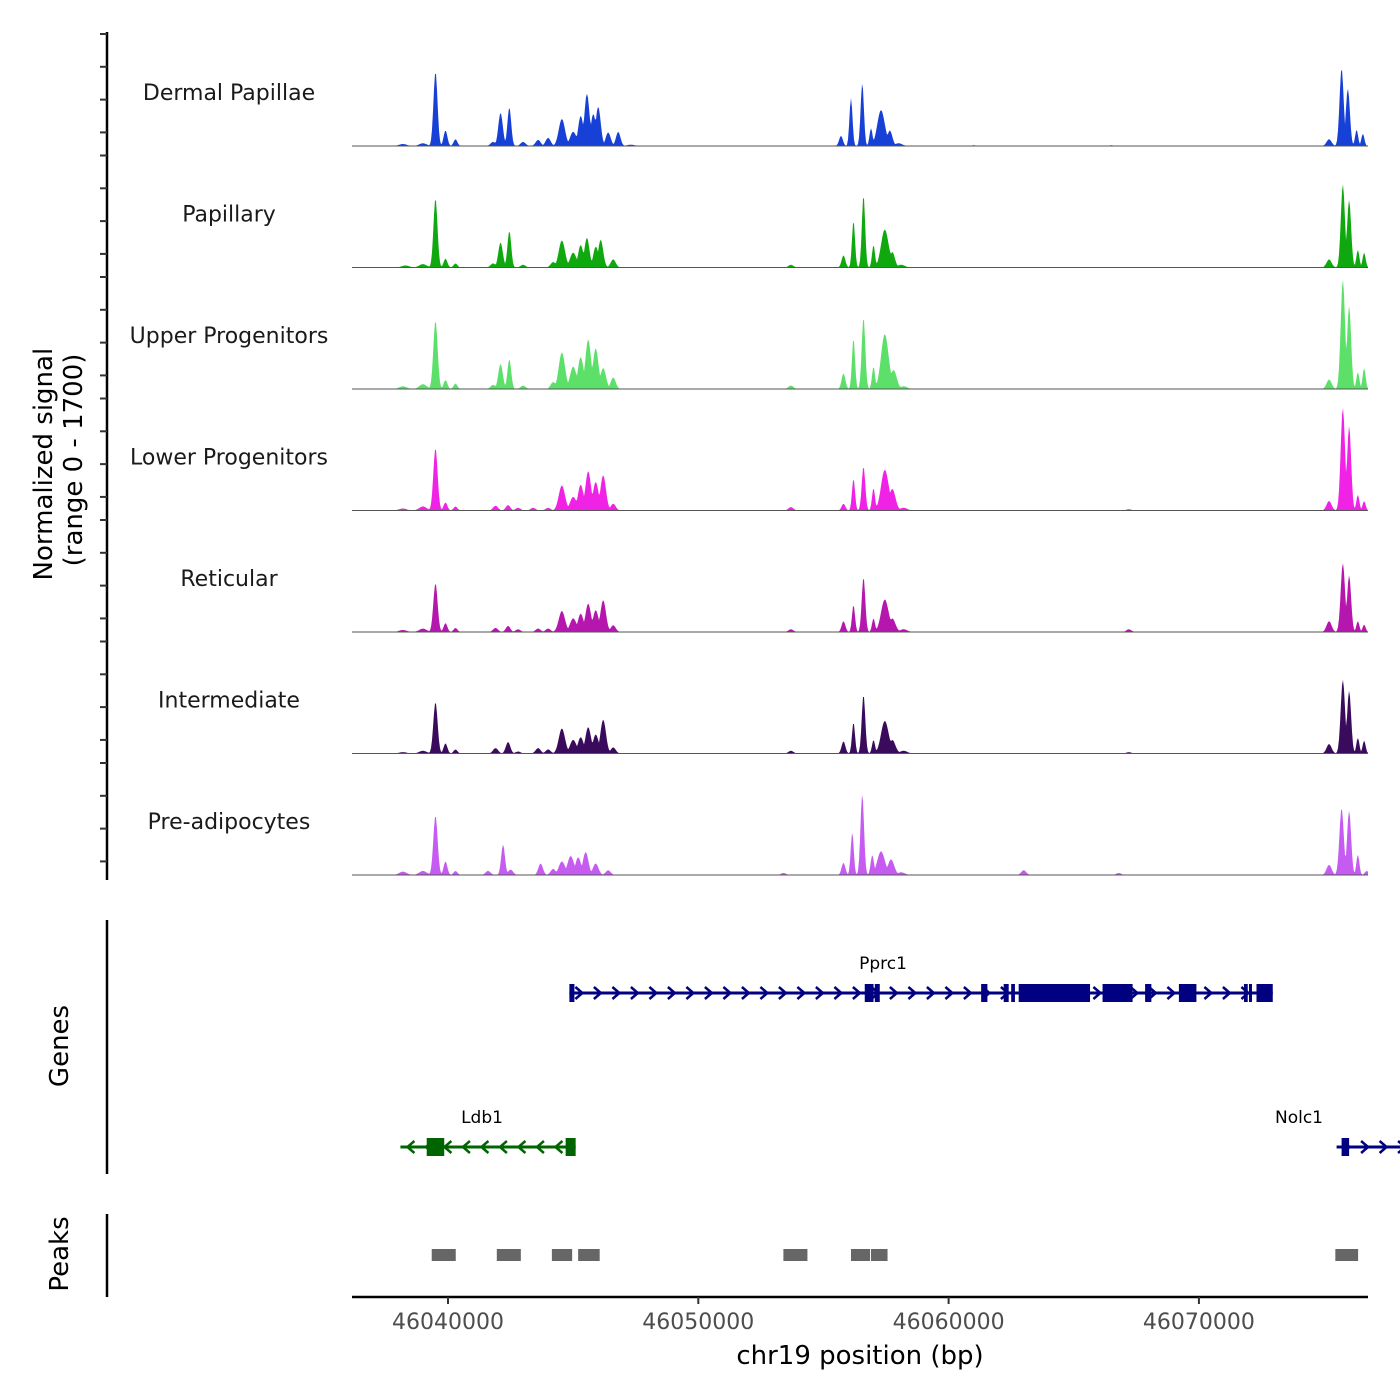 The height and width of the screenshot is (1400, 1400). What do you see at coordinates (895, 1255) in the screenshot?
I see `peak-regions` at bounding box center [895, 1255].